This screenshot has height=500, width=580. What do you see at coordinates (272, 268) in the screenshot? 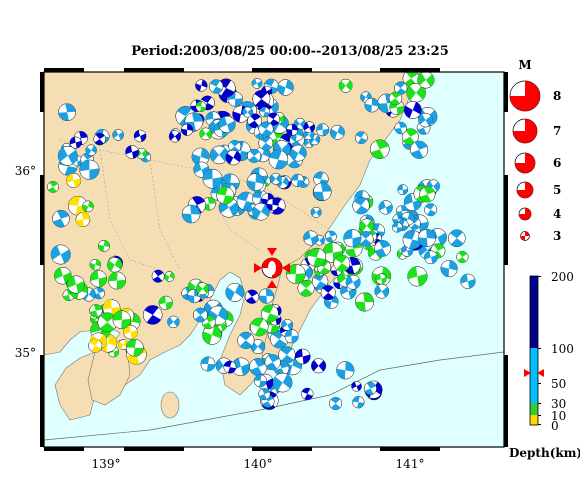
I see `highlight-event` at bounding box center [272, 268].